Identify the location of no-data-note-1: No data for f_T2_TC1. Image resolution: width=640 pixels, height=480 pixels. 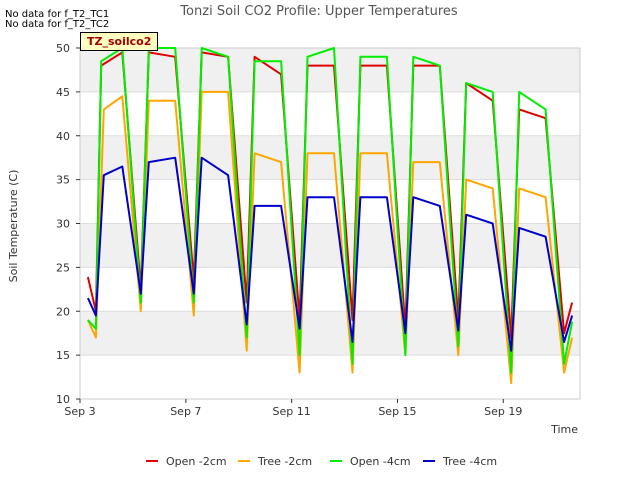
(57, 14).